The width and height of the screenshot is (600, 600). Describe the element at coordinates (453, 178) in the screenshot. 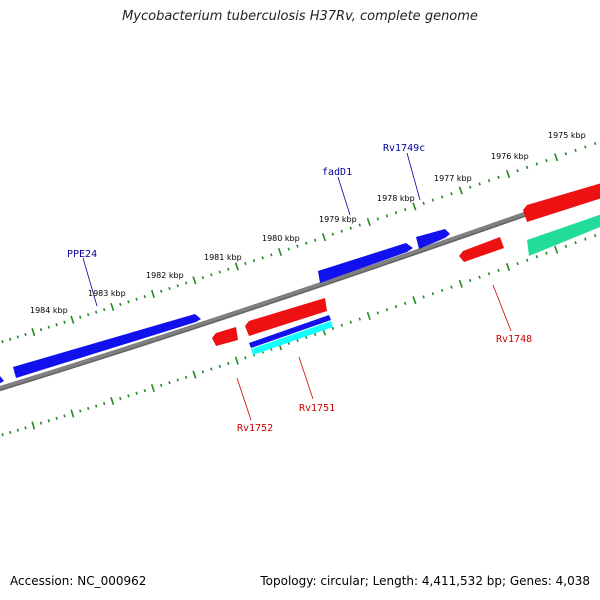

I see `kbp-label: 1977 kbp` at that location.